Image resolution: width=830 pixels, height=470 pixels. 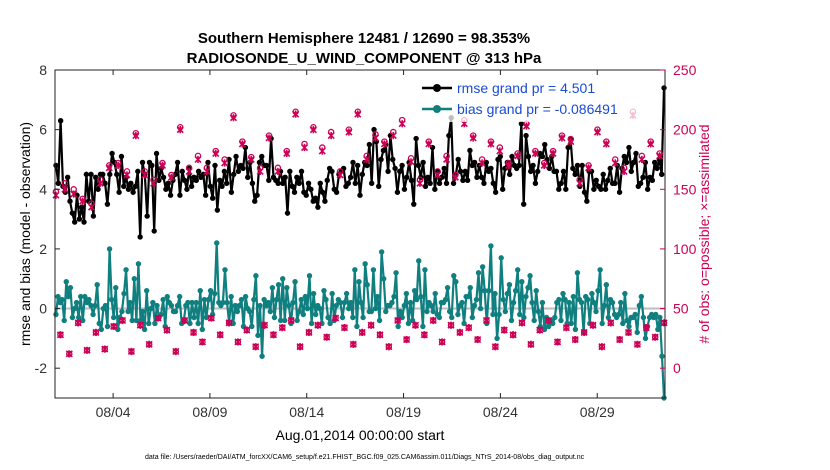 I want to click on chart-subtitle: RADIOSONDE_U_WIND_COMPONENT @ 313 hPa, so click(x=364, y=58).